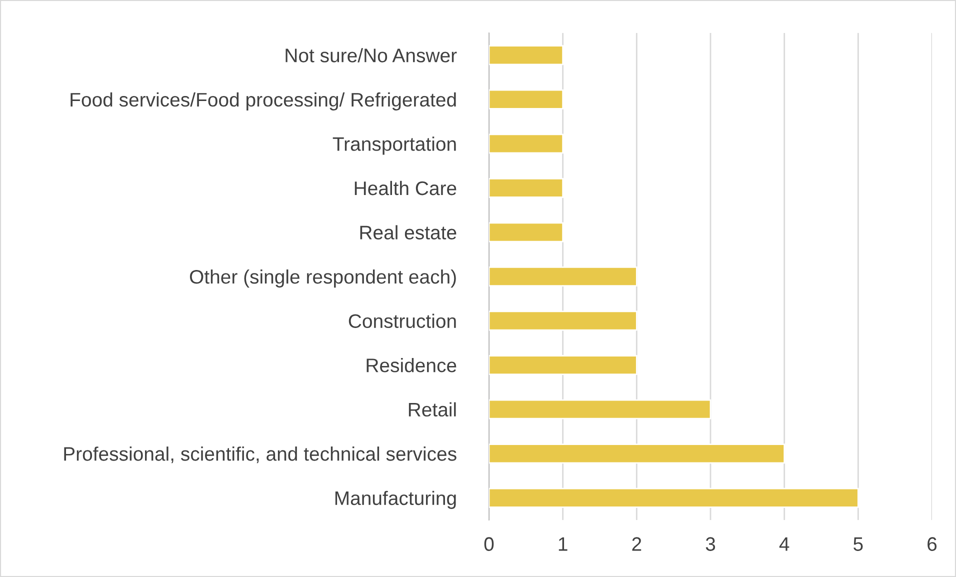  I want to click on y-tick-label: Manufacturing, so click(395, 499).